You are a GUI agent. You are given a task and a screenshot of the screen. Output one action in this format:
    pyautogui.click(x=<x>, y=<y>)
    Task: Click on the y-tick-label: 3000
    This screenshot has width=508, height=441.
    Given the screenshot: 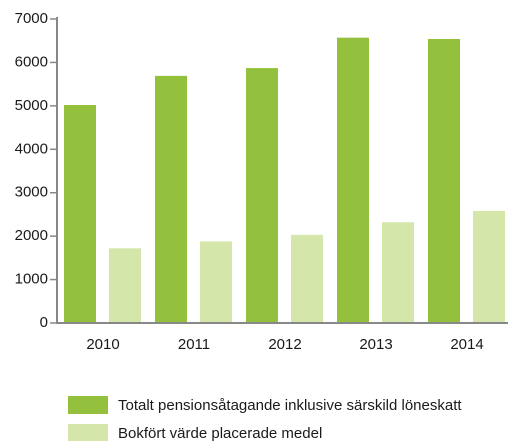 What is the action you would take?
    pyautogui.click(x=31, y=192)
    